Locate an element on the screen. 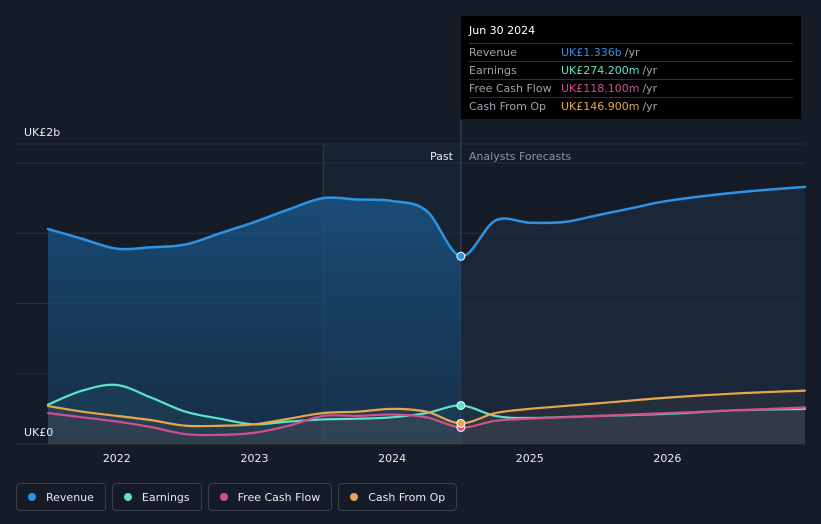  cash-from-op-marker is located at coordinates (461, 423).